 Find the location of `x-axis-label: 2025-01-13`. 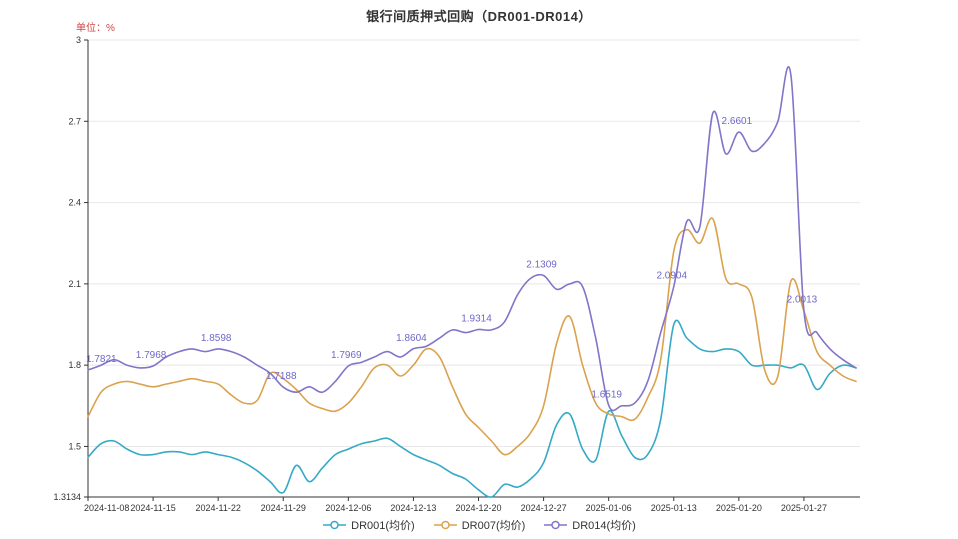

x-axis-label: 2025-01-13 is located at coordinates (674, 507).